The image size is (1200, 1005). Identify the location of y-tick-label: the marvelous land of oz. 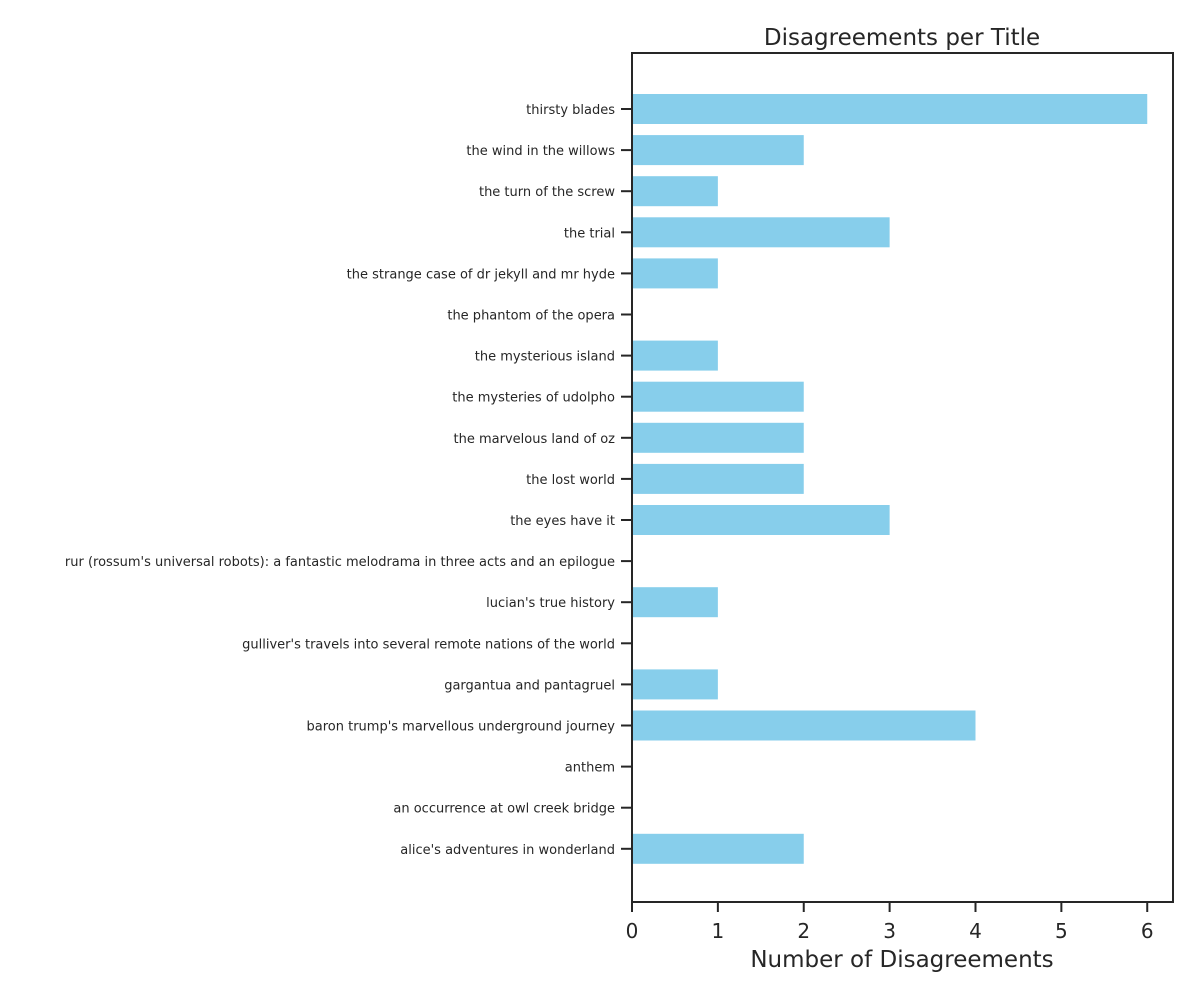
(535, 439).